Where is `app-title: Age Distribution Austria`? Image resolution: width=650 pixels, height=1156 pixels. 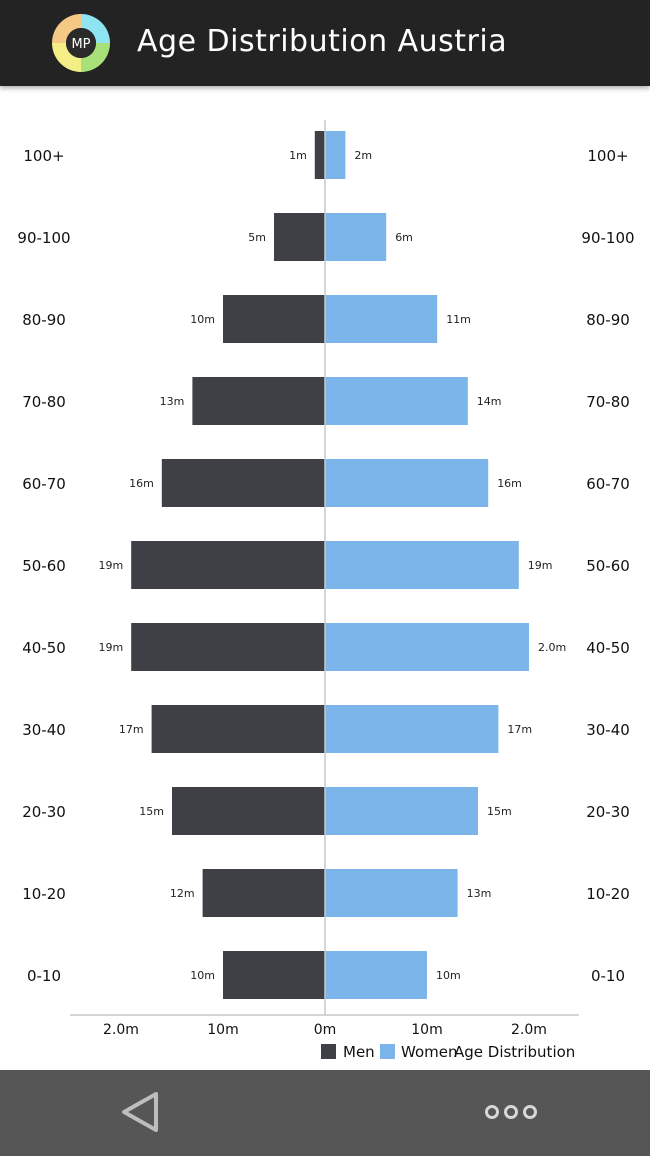 app-title: Age Distribution Austria is located at coordinates (322, 41).